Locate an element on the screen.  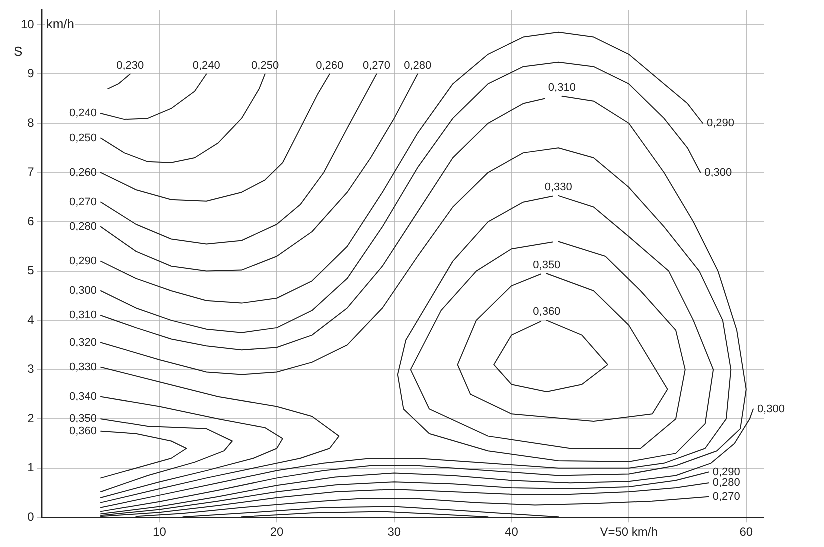
text: 0,290 is located at coordinates (83, 261).